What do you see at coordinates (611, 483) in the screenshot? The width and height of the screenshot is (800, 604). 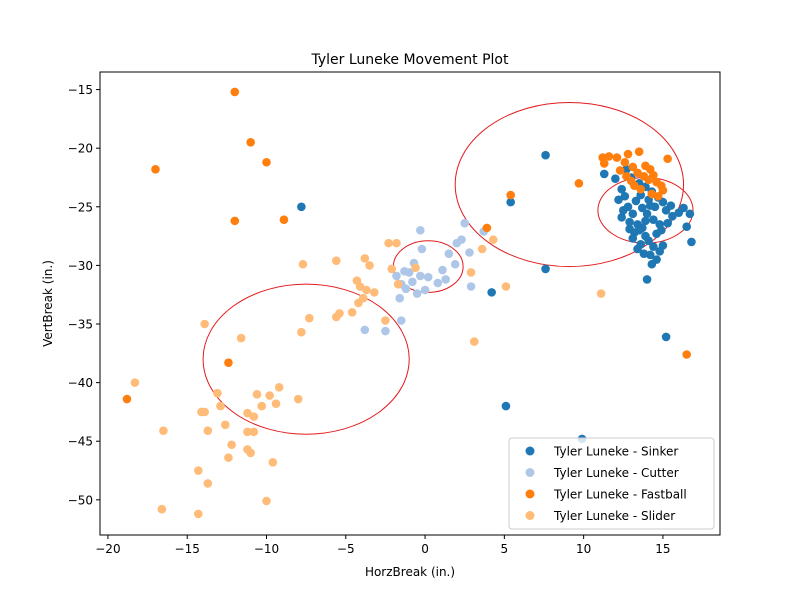 I see `legend-box` at bounding box center [611, 483].